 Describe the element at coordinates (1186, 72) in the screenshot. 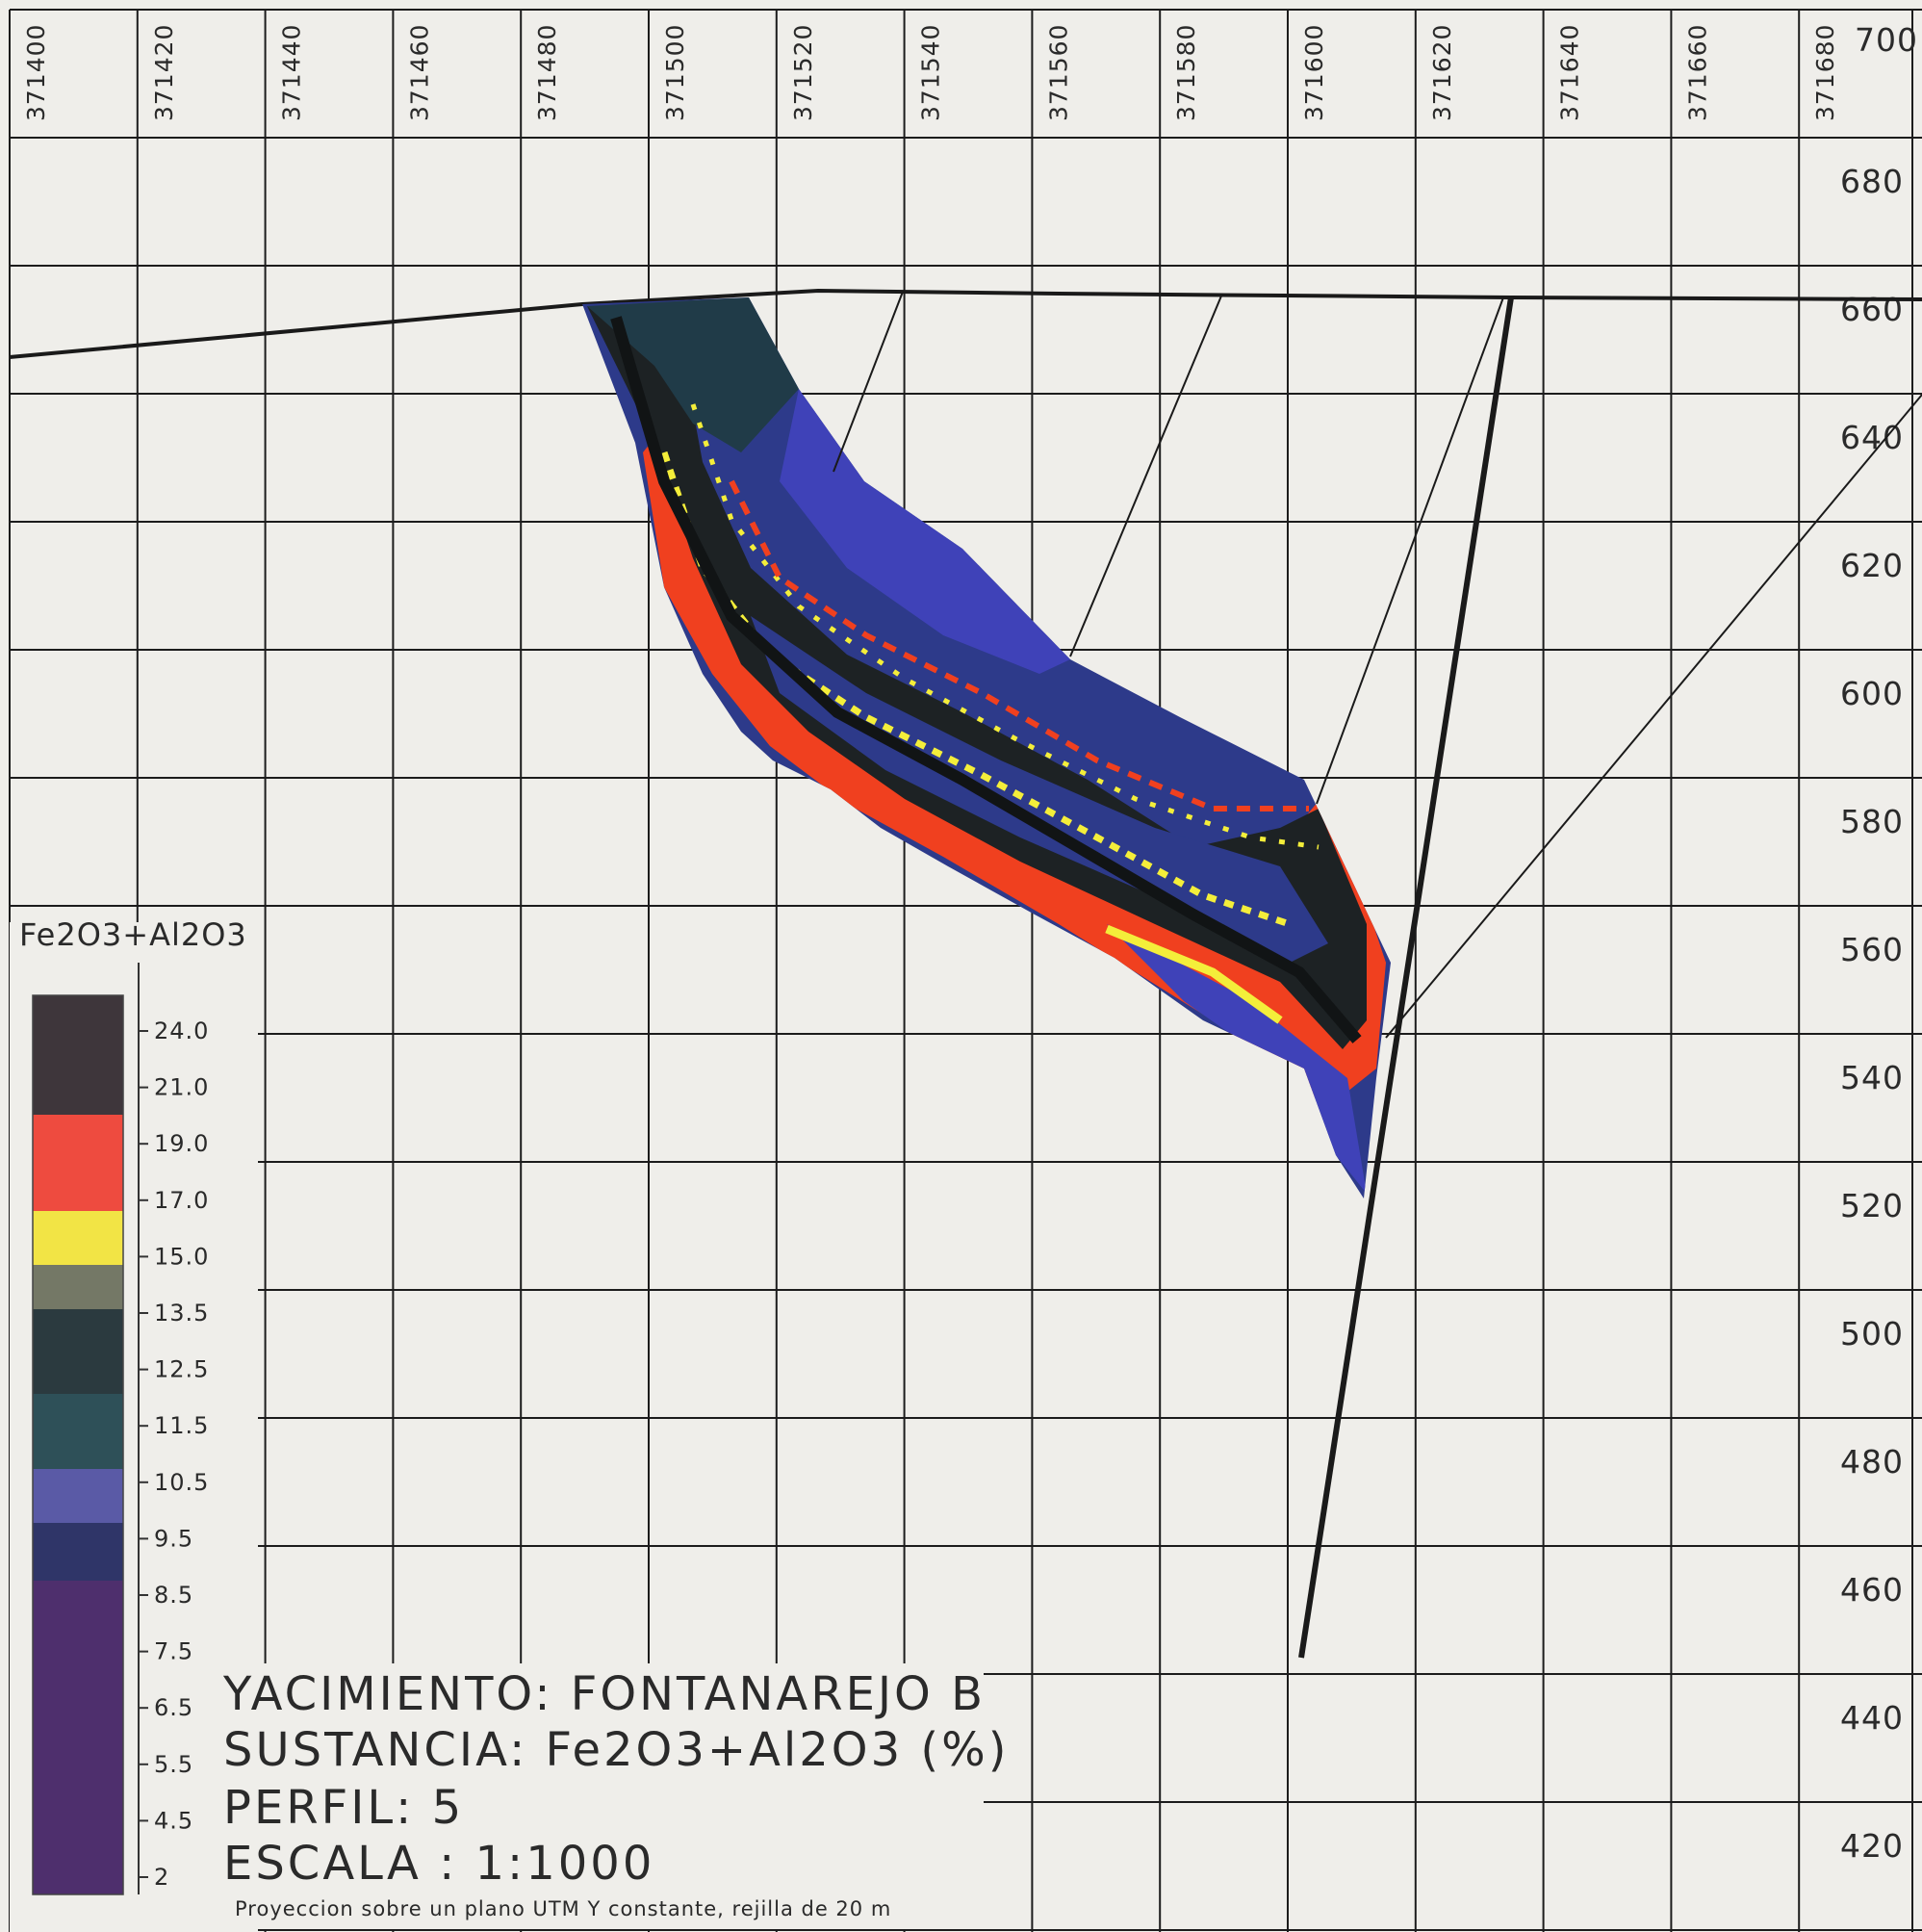

I see `easting-label: 371580` at that location.